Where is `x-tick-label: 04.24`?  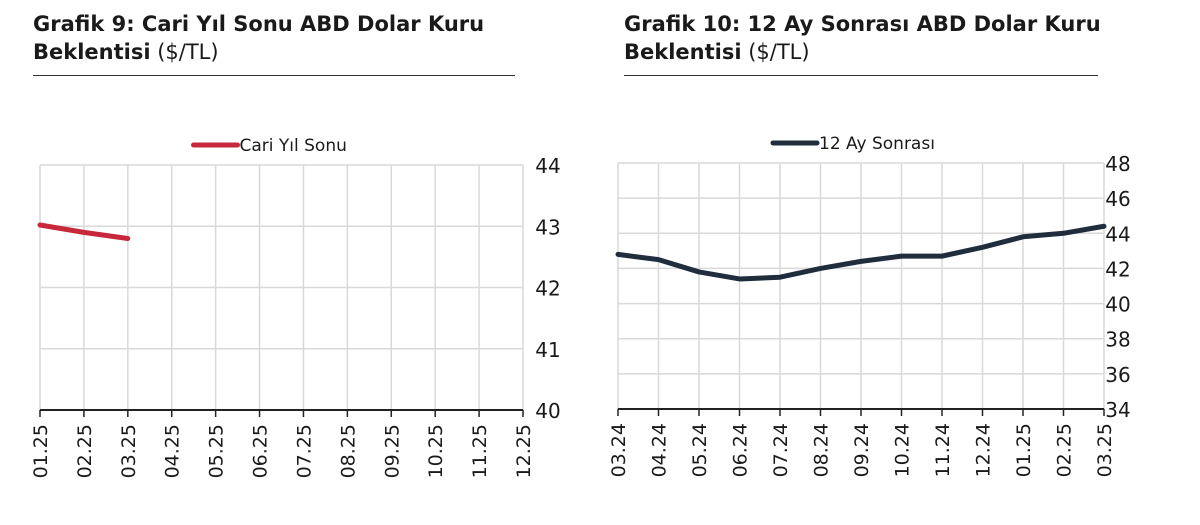 x-tick-label: 04.24 is located at coordinates (660, 450).